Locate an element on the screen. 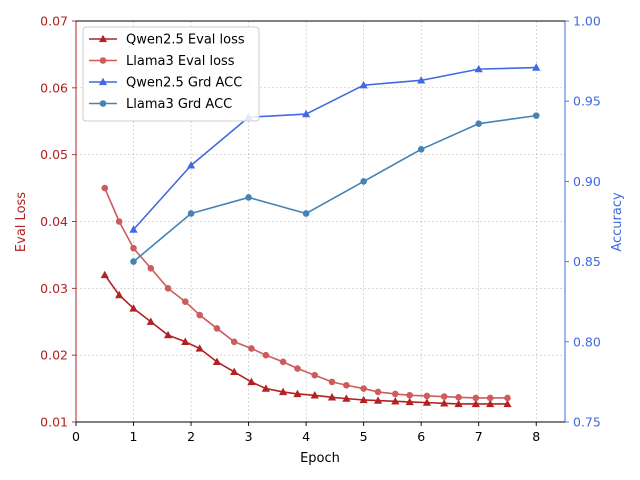 This screenshot has height=480, width=640. right-y-tick-label-5: 1.00 is located at coordinates (587, 21).